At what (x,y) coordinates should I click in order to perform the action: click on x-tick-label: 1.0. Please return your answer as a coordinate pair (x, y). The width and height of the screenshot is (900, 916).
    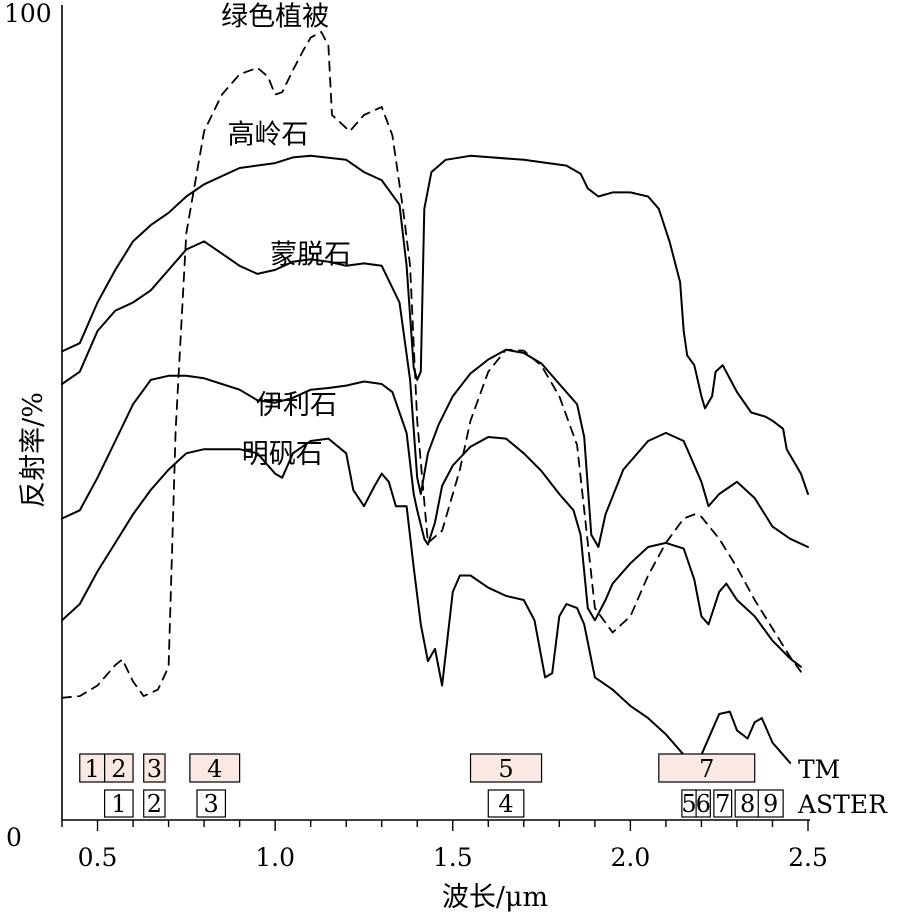
    Looking at the image, I should click on (275, 857).